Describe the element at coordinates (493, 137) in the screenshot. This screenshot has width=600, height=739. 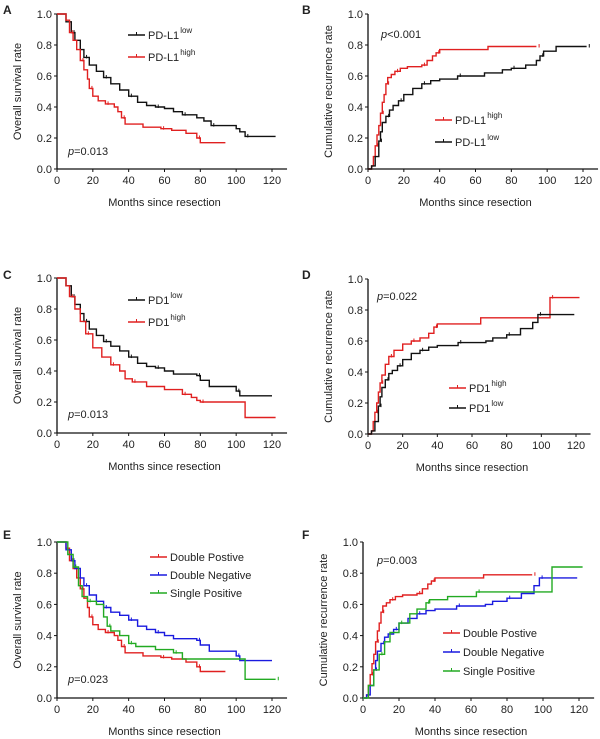
I see `legend-superscript: low` at that location.